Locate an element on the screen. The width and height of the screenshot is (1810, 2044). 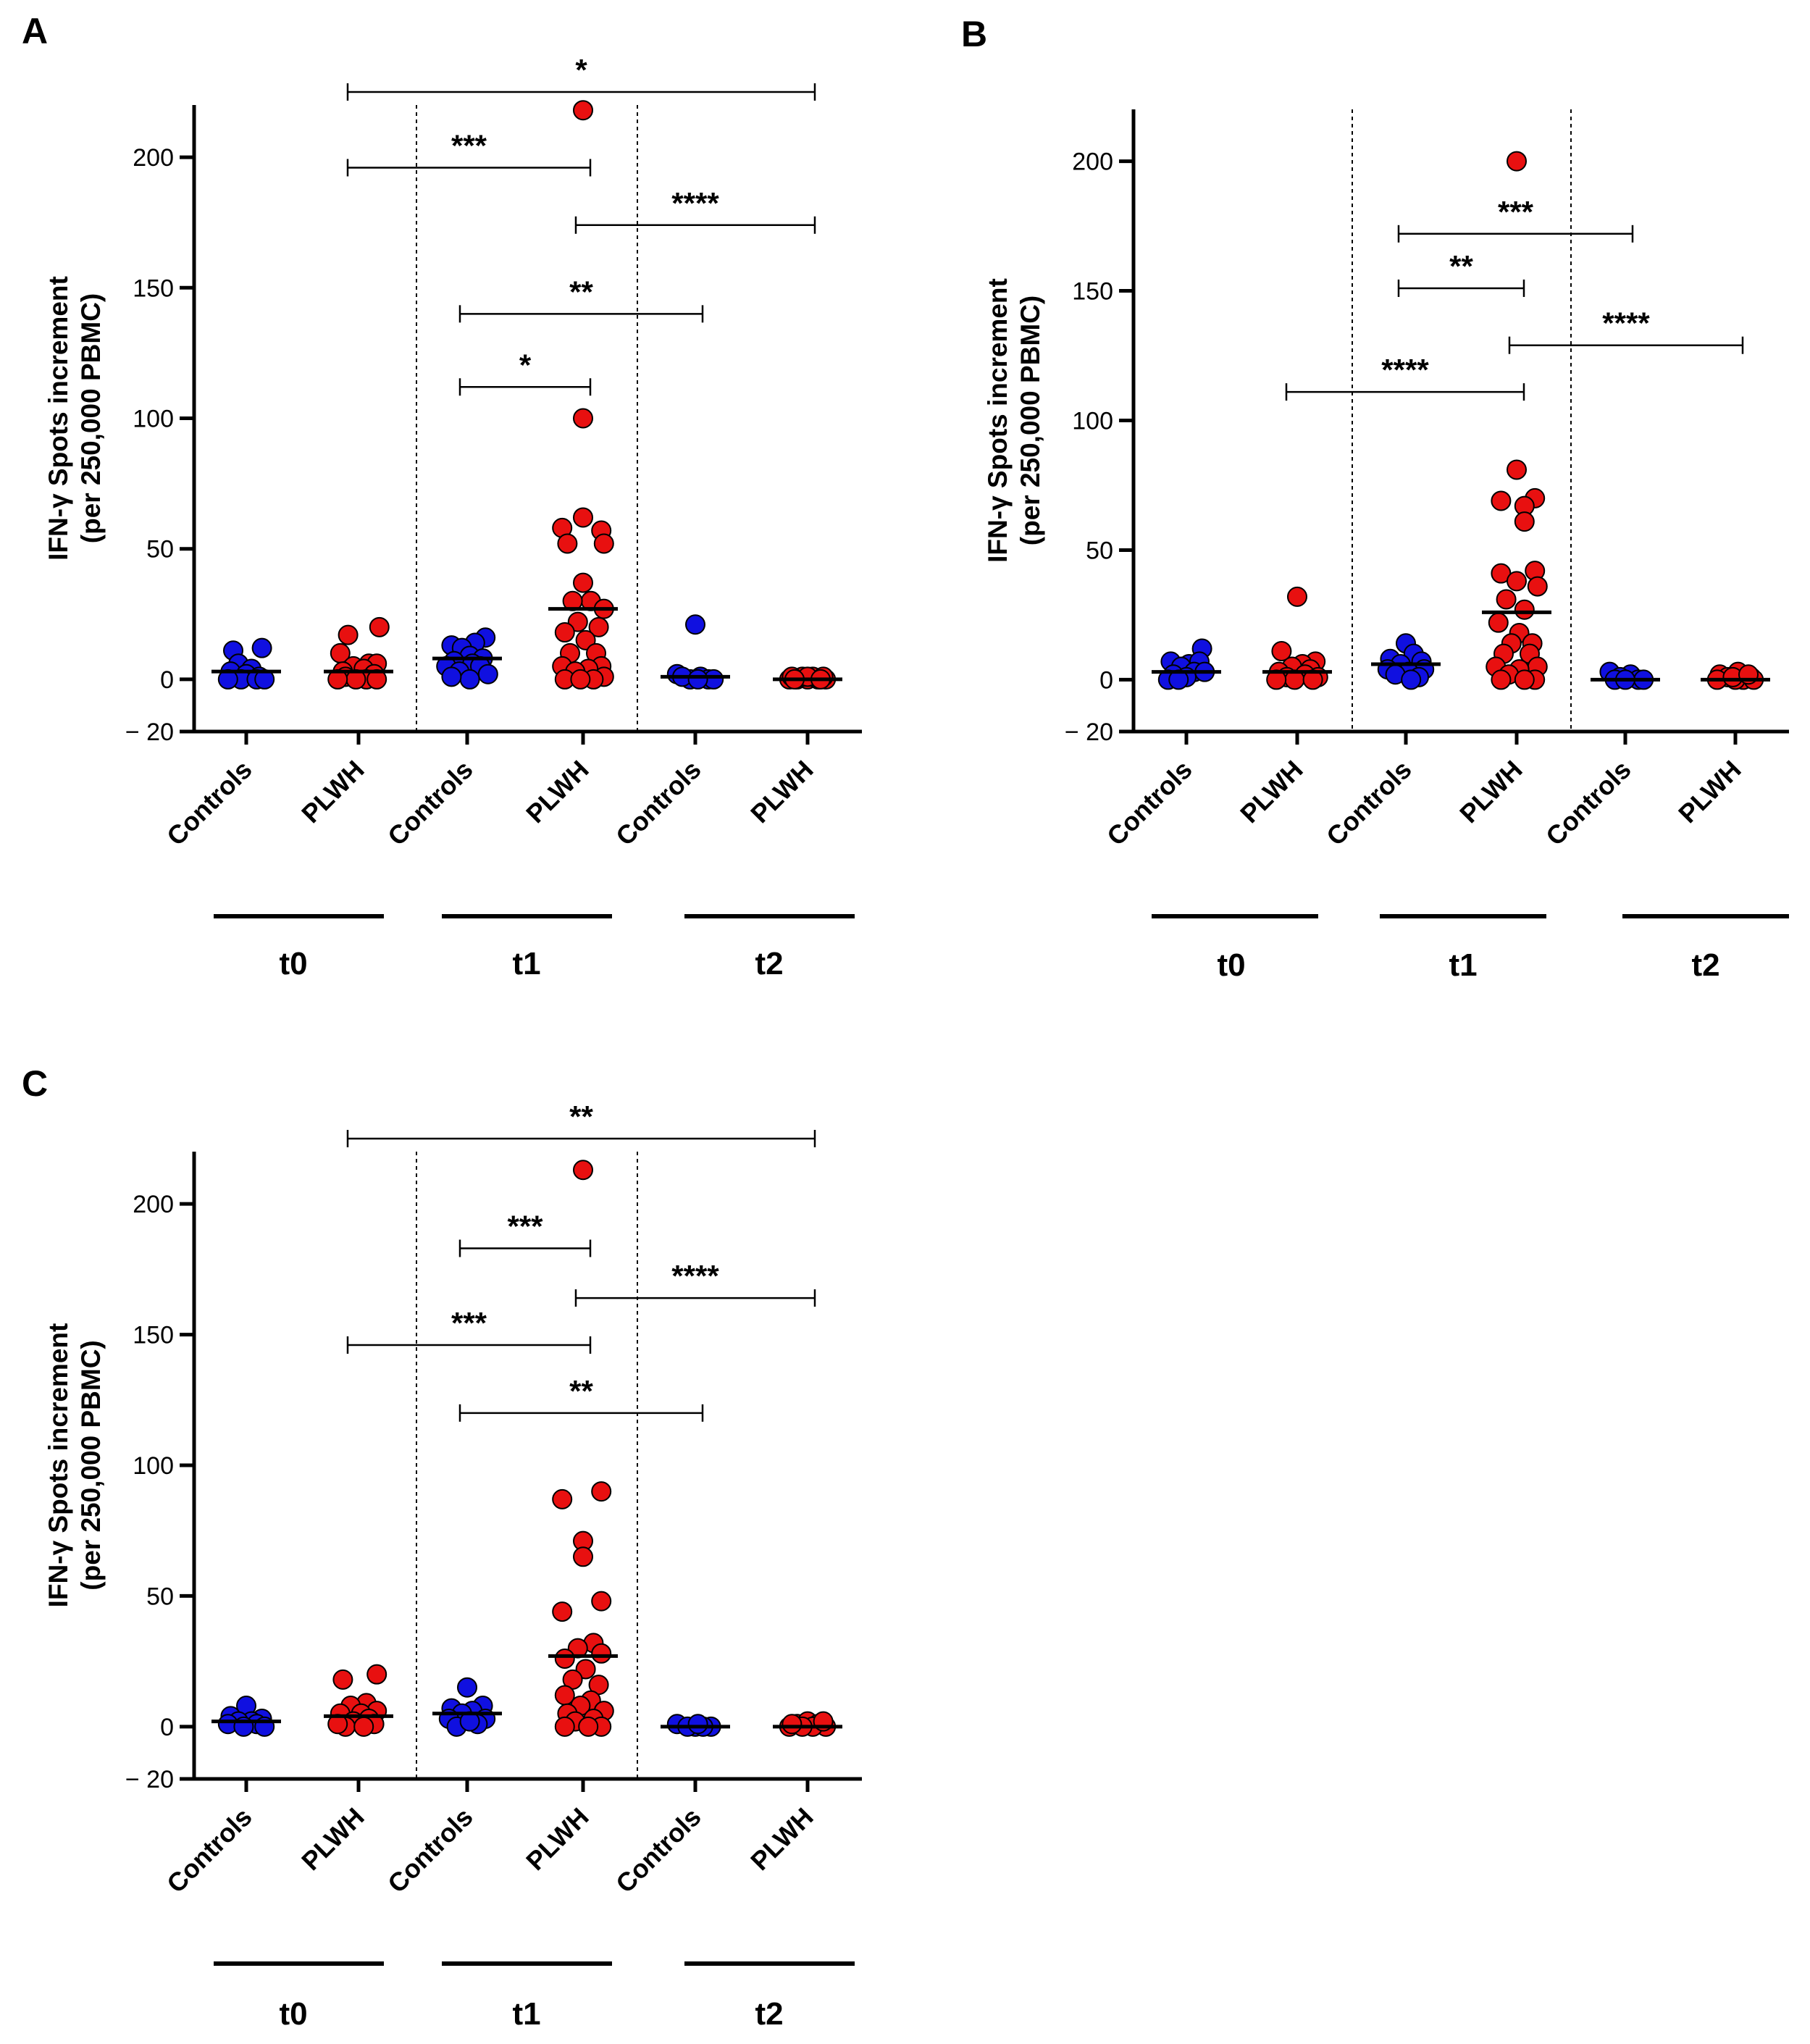
panel-letter: C is located at coordinates (35, 1083).